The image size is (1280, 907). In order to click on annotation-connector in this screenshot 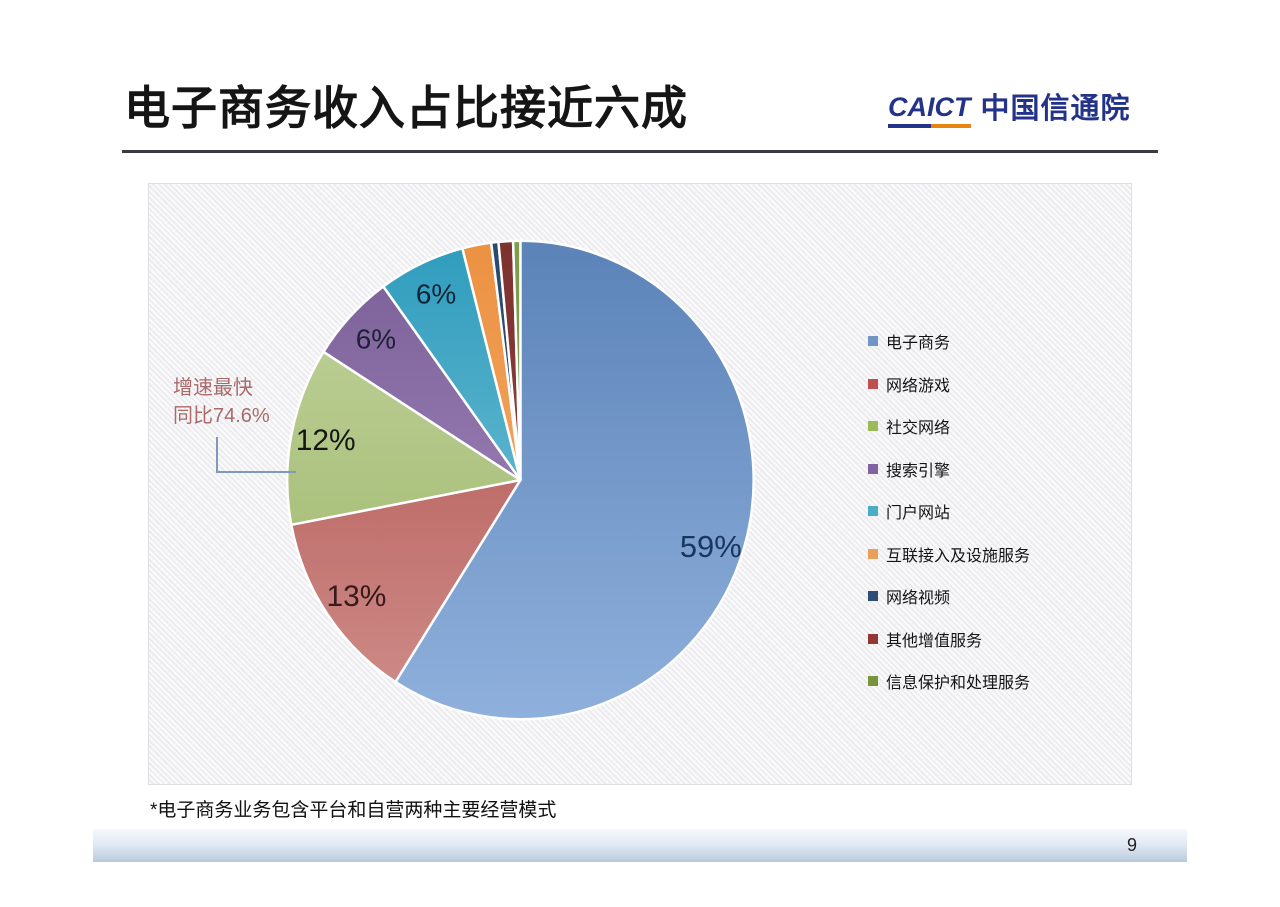, I will do `click(256, 455)`.